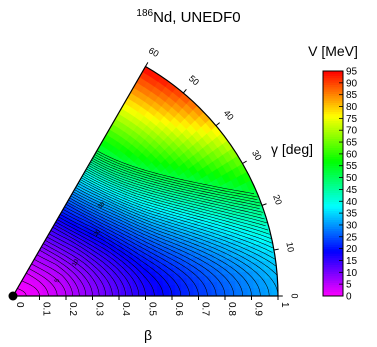 The image size is (377, 347). Describe the element at coordinates (178, 309) in the screenshot. I see `beta-tick-label: 0.6` at that location.